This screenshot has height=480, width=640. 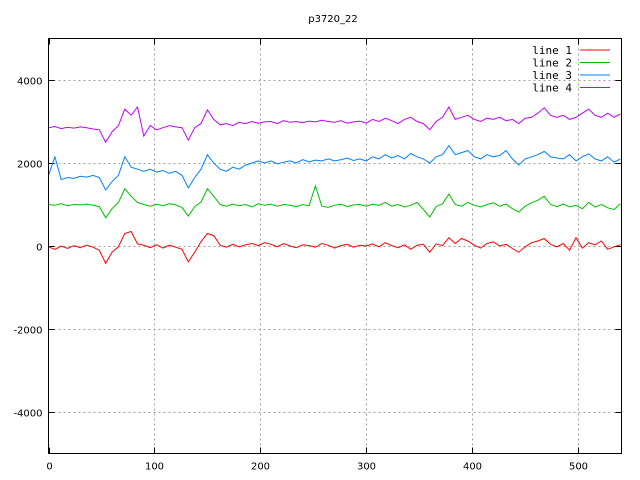 I want to click on x-tick-label: 200, so click(x=260, y=467).